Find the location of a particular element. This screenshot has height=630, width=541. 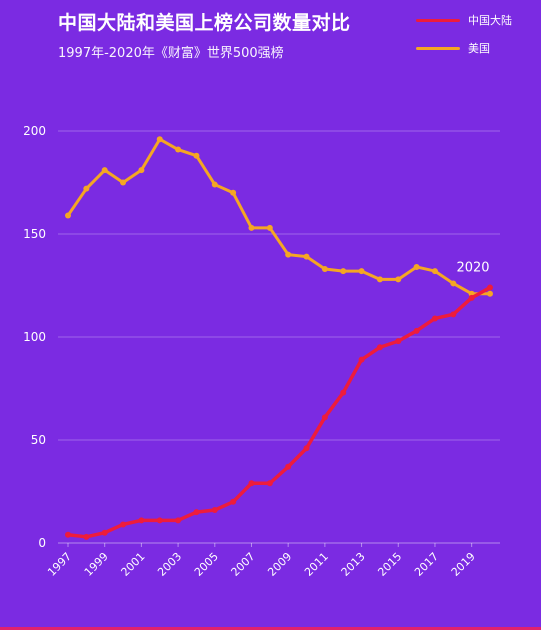

x-tick-label-2005: 2005 is located at coordinates (206, 564).